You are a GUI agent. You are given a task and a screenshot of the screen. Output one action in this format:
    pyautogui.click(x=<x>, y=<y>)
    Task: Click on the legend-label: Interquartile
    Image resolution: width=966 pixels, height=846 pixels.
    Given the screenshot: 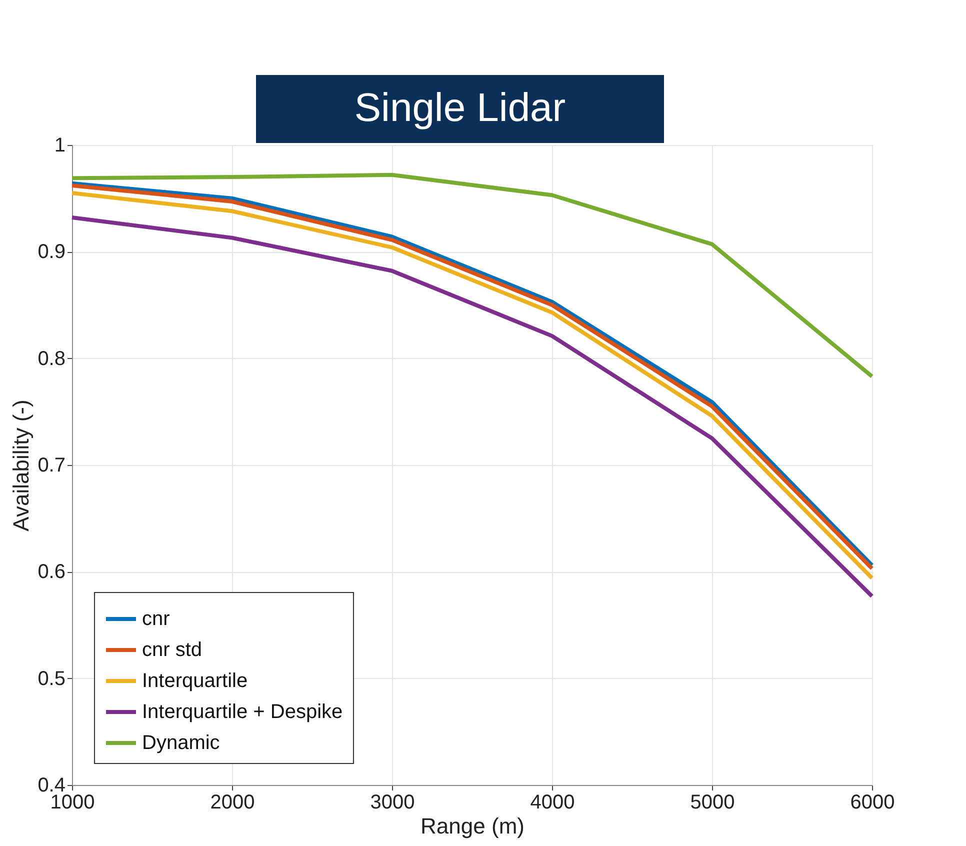 What is the action you would take?
    pyautogui.click(x=195, y=681)
    